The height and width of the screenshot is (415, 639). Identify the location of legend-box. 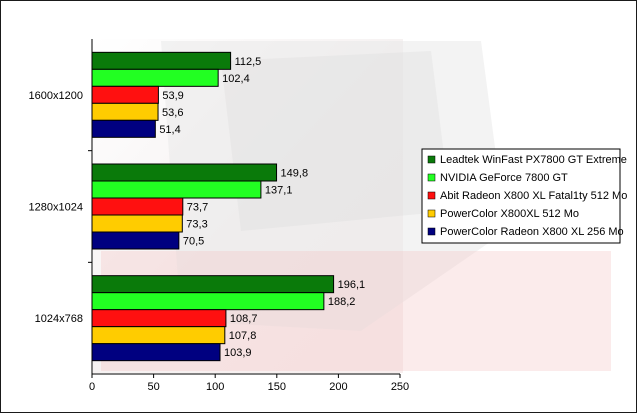
(521, 196).